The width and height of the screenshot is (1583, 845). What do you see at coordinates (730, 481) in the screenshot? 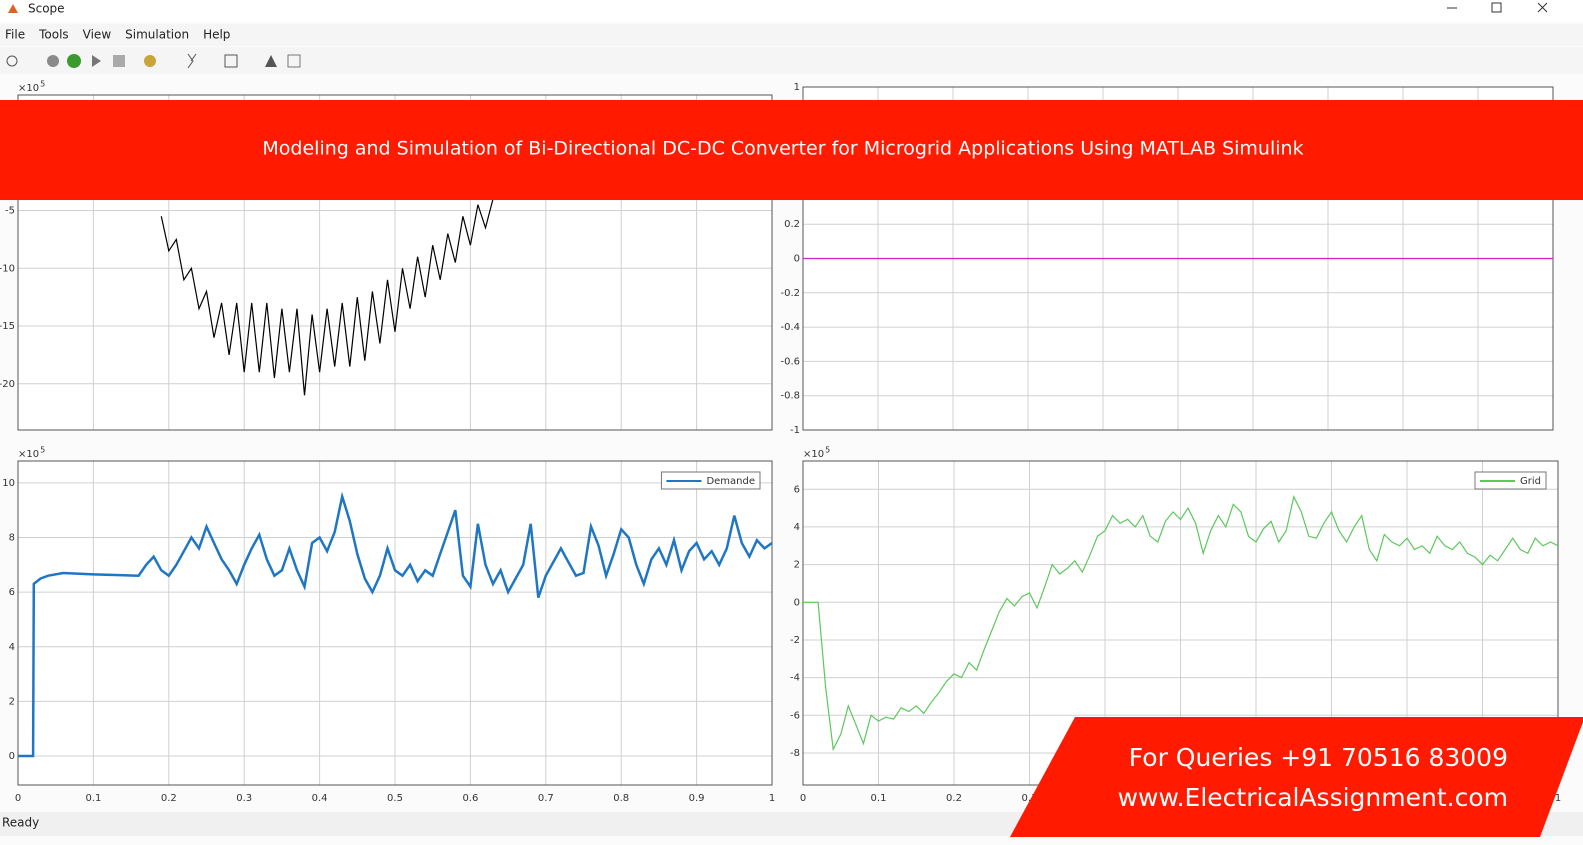
I see `legend-label: Demande` at bounding box center [730, 481].